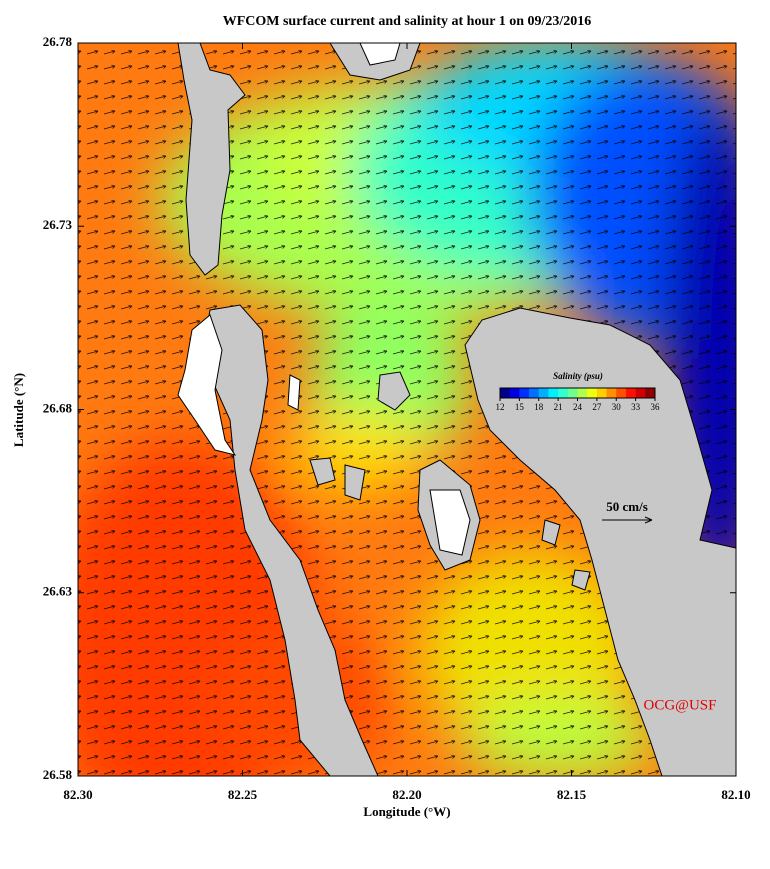 This screenshot has width=770, height=869. I want to click on x-tick-label: 82.10, so click(735, 794).